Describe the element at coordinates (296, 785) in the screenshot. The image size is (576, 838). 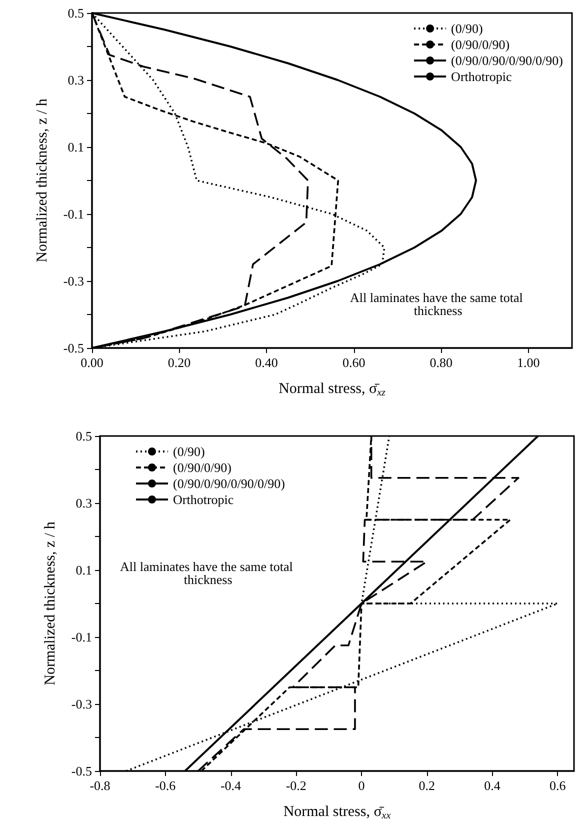
I see `x-tick-label: -0.2` at that location.